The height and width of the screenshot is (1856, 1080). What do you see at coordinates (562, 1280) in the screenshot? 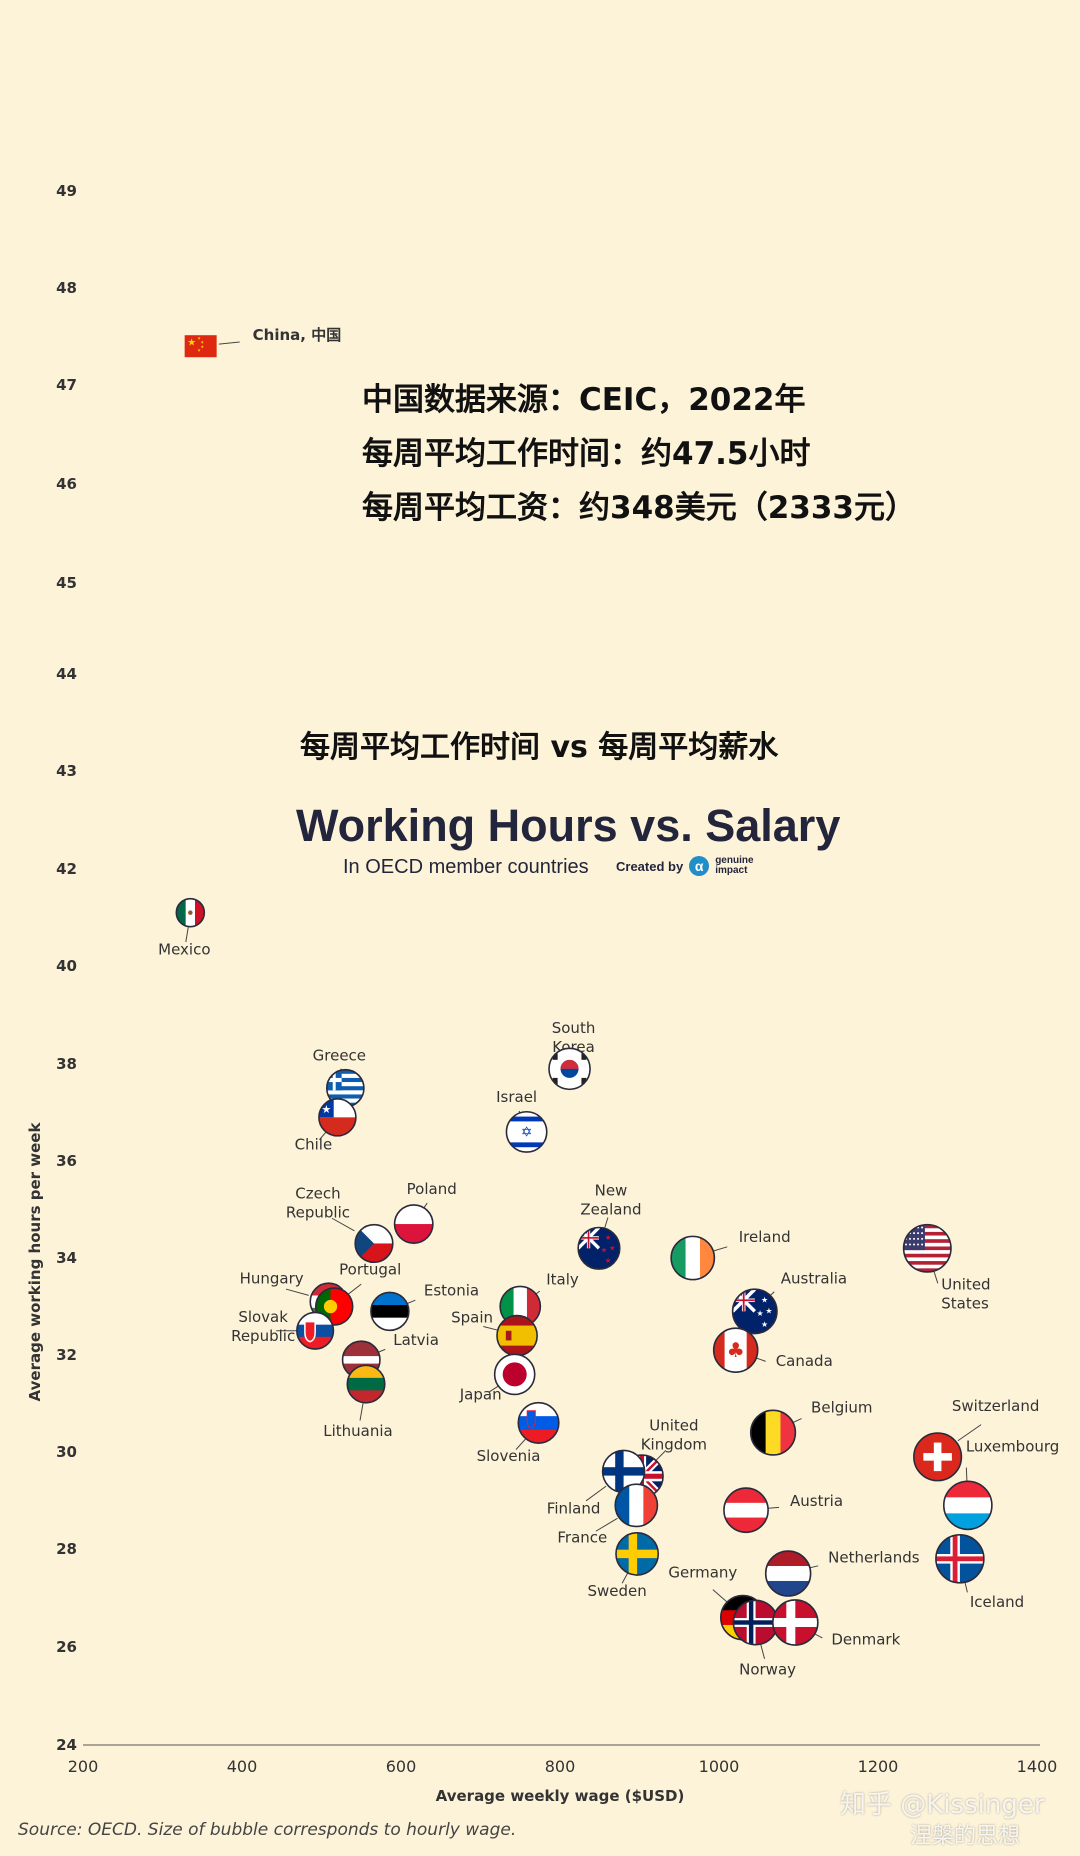
I see `point-label-italy: Italy` at bounding box center [562, 1280].